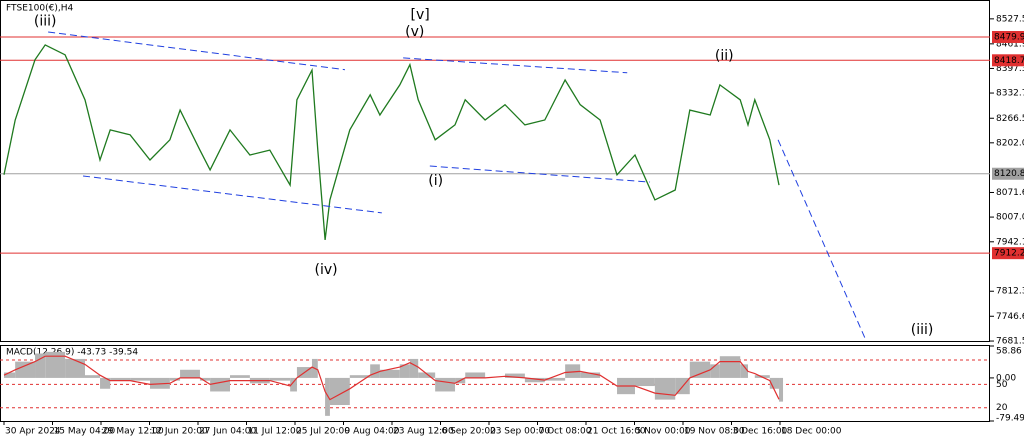  I want to click on wave-label: (i), so click(435, 181).